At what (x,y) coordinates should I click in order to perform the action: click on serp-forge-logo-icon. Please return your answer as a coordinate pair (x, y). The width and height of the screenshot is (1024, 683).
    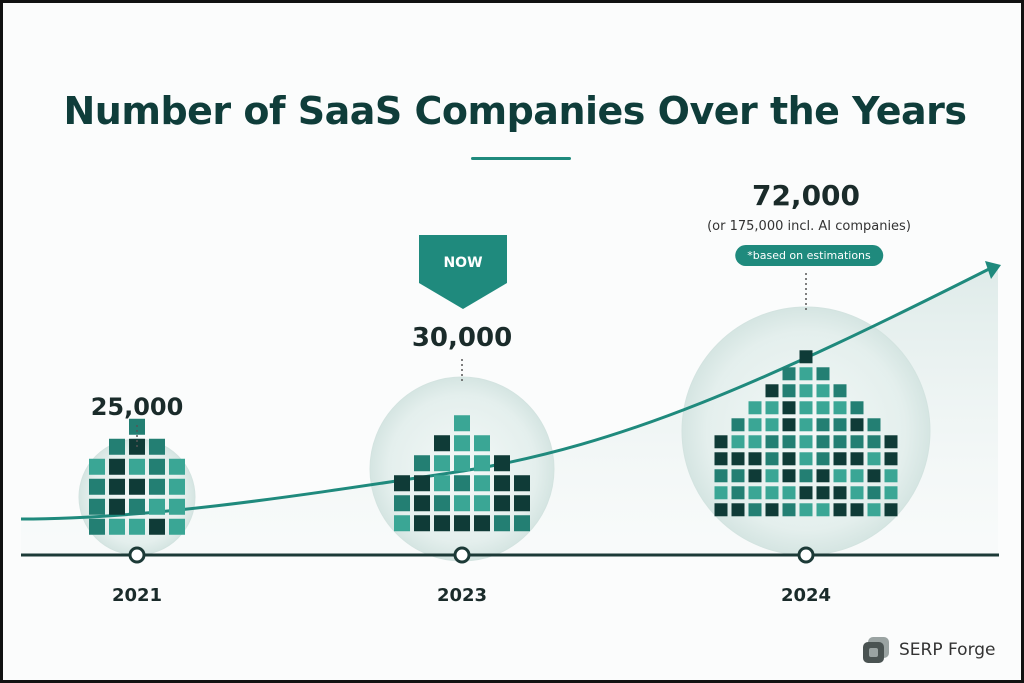
    Looking at the image, I should click on (876, 650).